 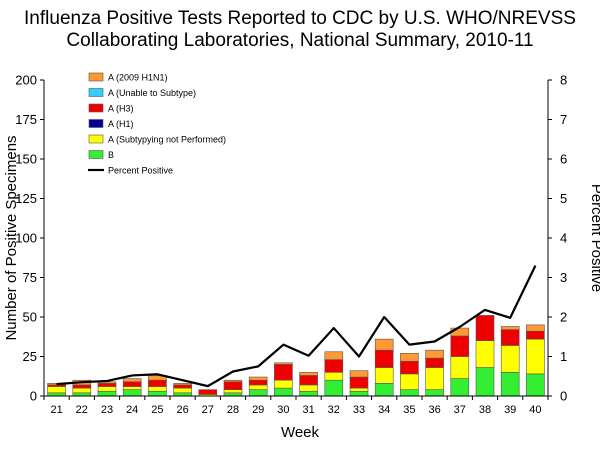 I want to click on x-tick-label: 25, so click(x=157, y=410).